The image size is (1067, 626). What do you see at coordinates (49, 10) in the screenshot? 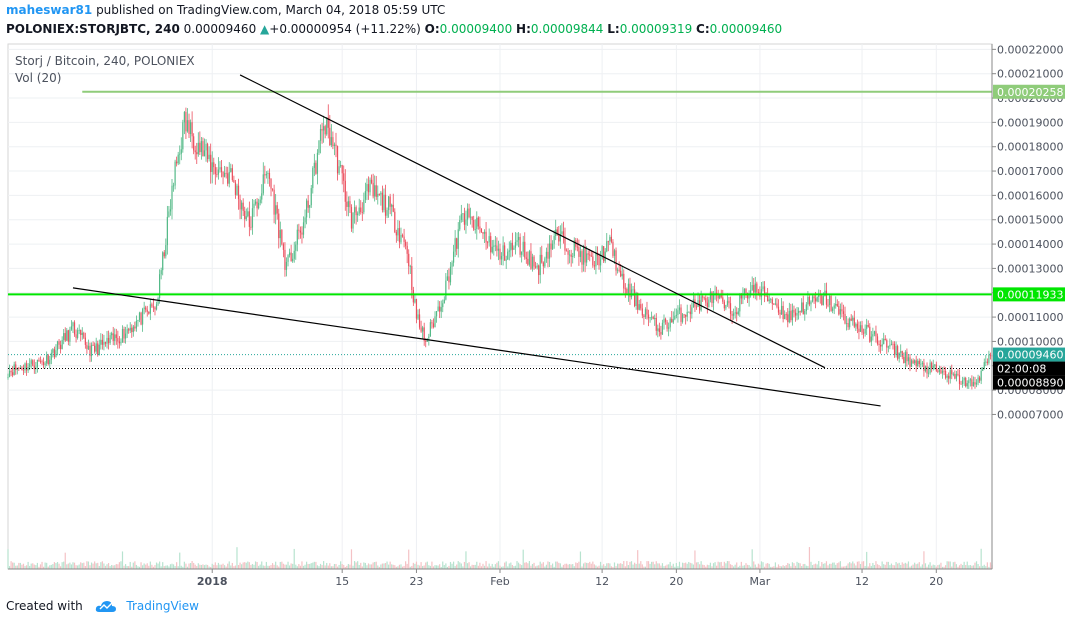
I see `author-name: maheswar81` at bounding box center [49, 10].